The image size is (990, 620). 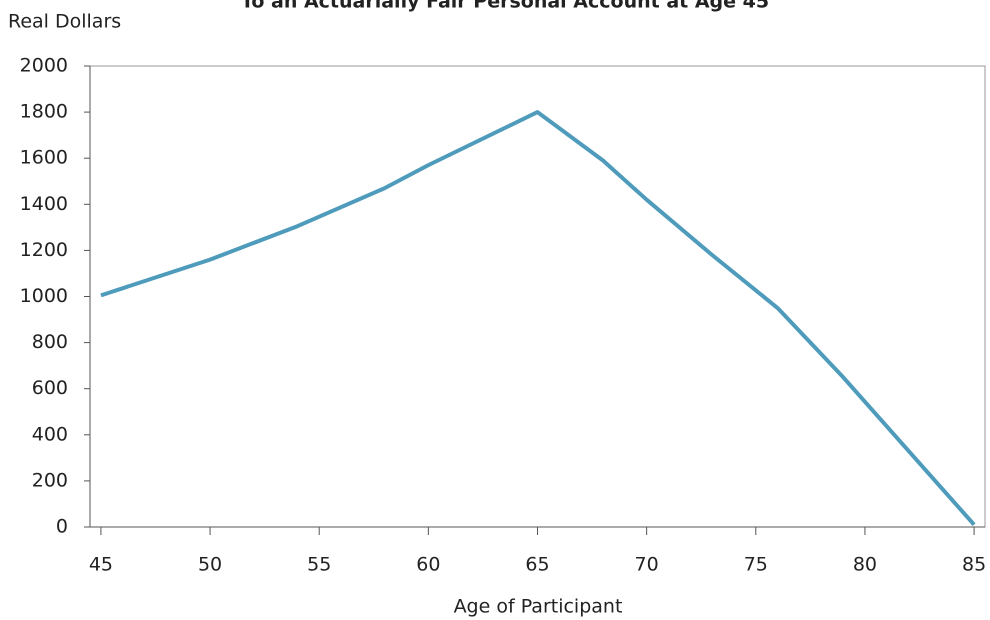 I want to click on y-tick-label: 600, so click(x=50, y=388).